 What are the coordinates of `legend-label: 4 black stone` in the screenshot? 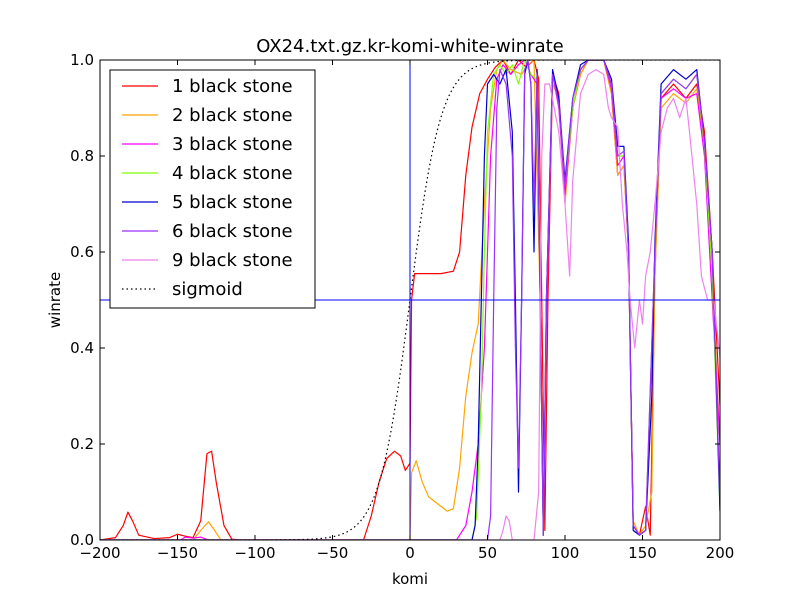 It's located at (232, 173).